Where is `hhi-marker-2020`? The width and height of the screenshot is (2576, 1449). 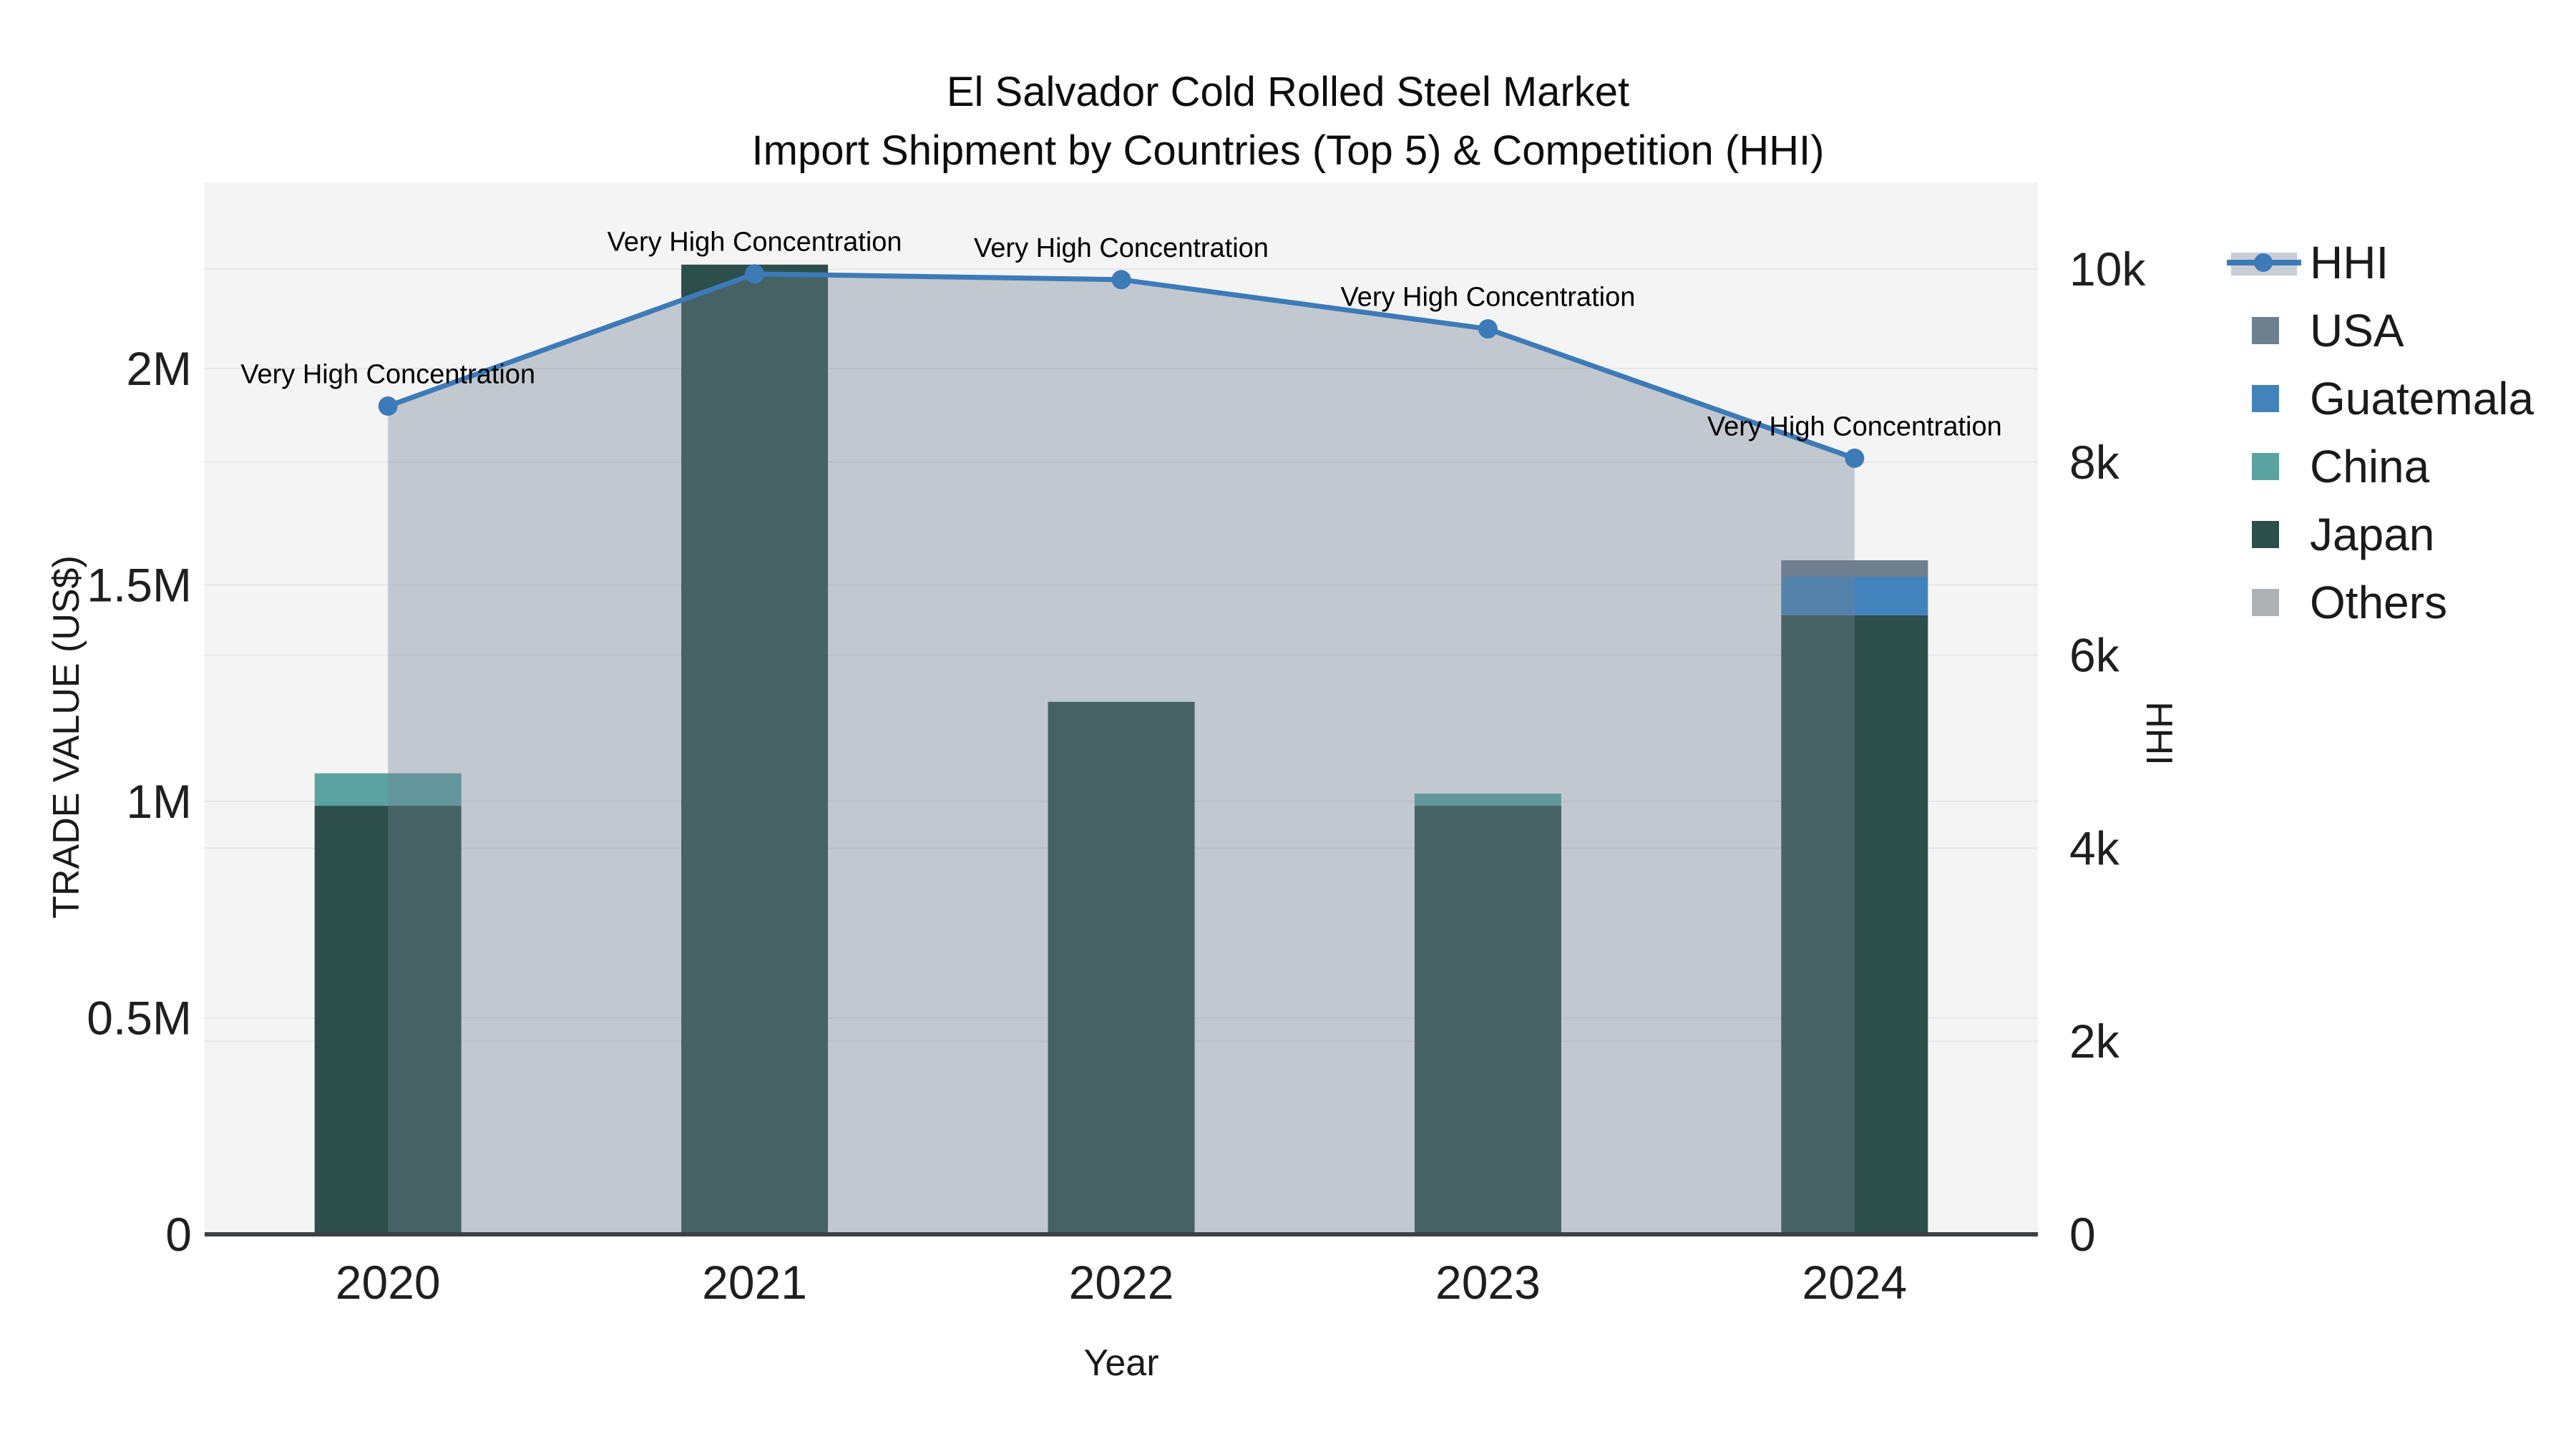
hhi-marker-2020 is located at coordinates (388, 406).